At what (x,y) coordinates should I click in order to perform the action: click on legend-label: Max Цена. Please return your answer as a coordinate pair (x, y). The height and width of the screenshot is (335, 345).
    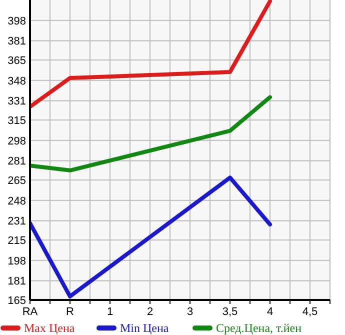
    Looking at the image, I should click on (50, 328).